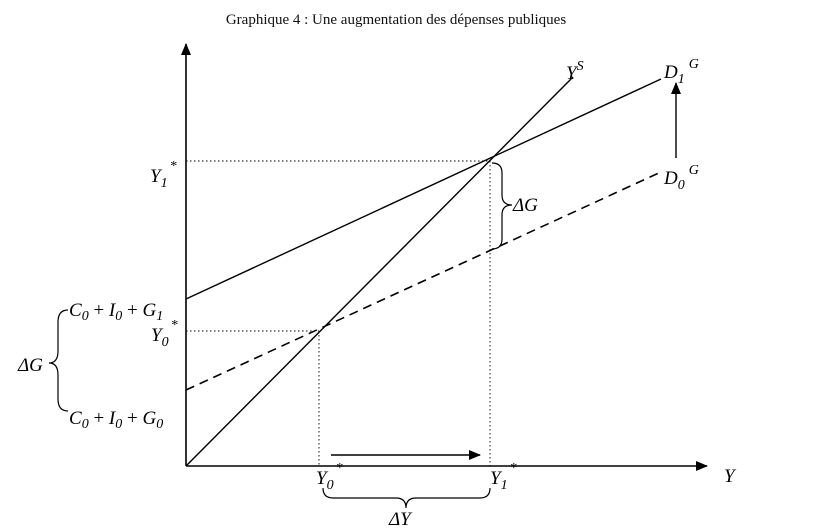 This screenshot has width=821, height=532. I want to click on x-axis-label: Y, so click(730, 476).